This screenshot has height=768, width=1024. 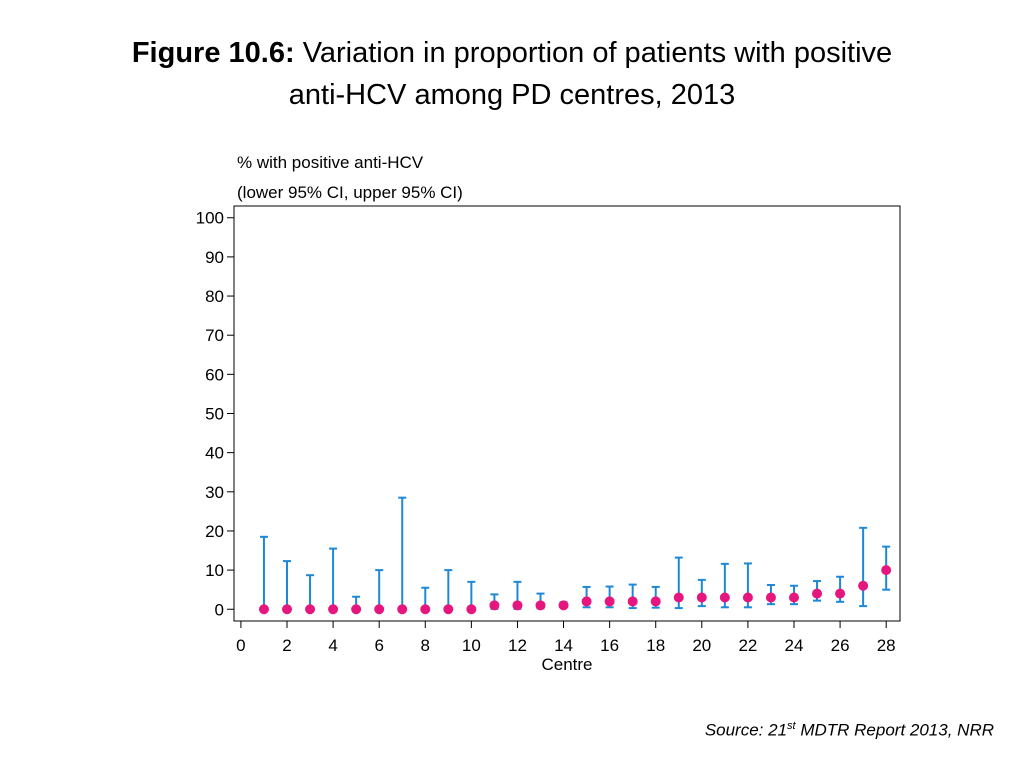 What do you see at coordinates (746, 730) in the screenshot?
I see `source-text: Source: 21` at bounding box center [746, 730].